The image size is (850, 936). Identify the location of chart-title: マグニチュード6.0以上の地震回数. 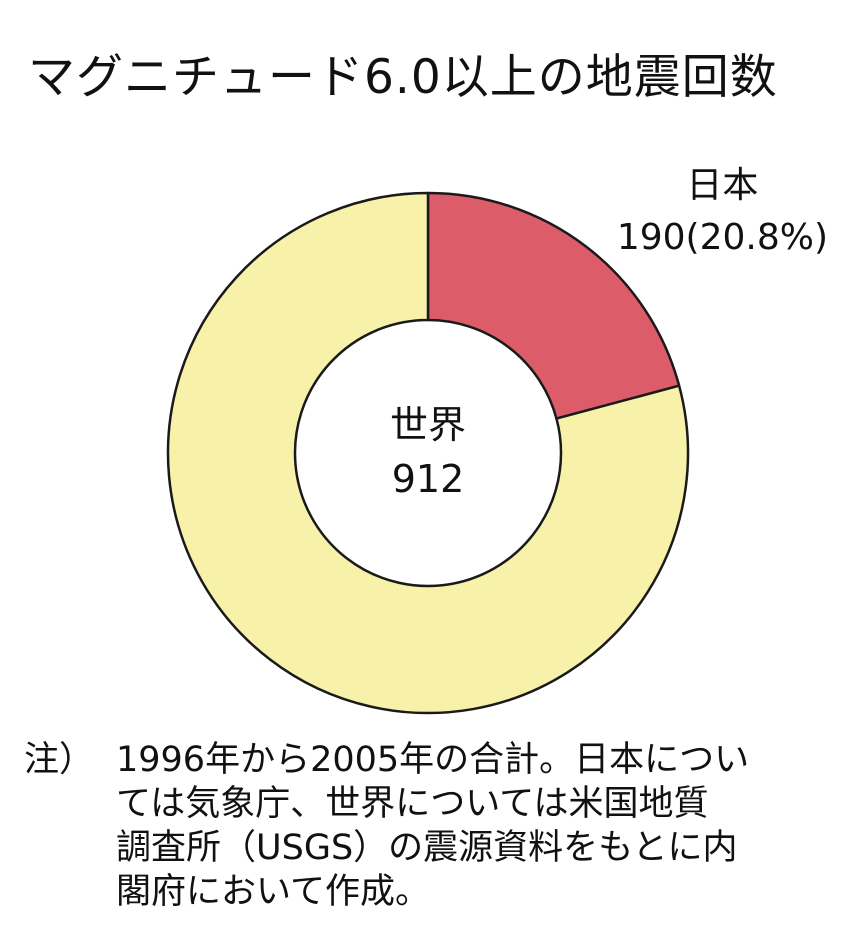
(403, 77).